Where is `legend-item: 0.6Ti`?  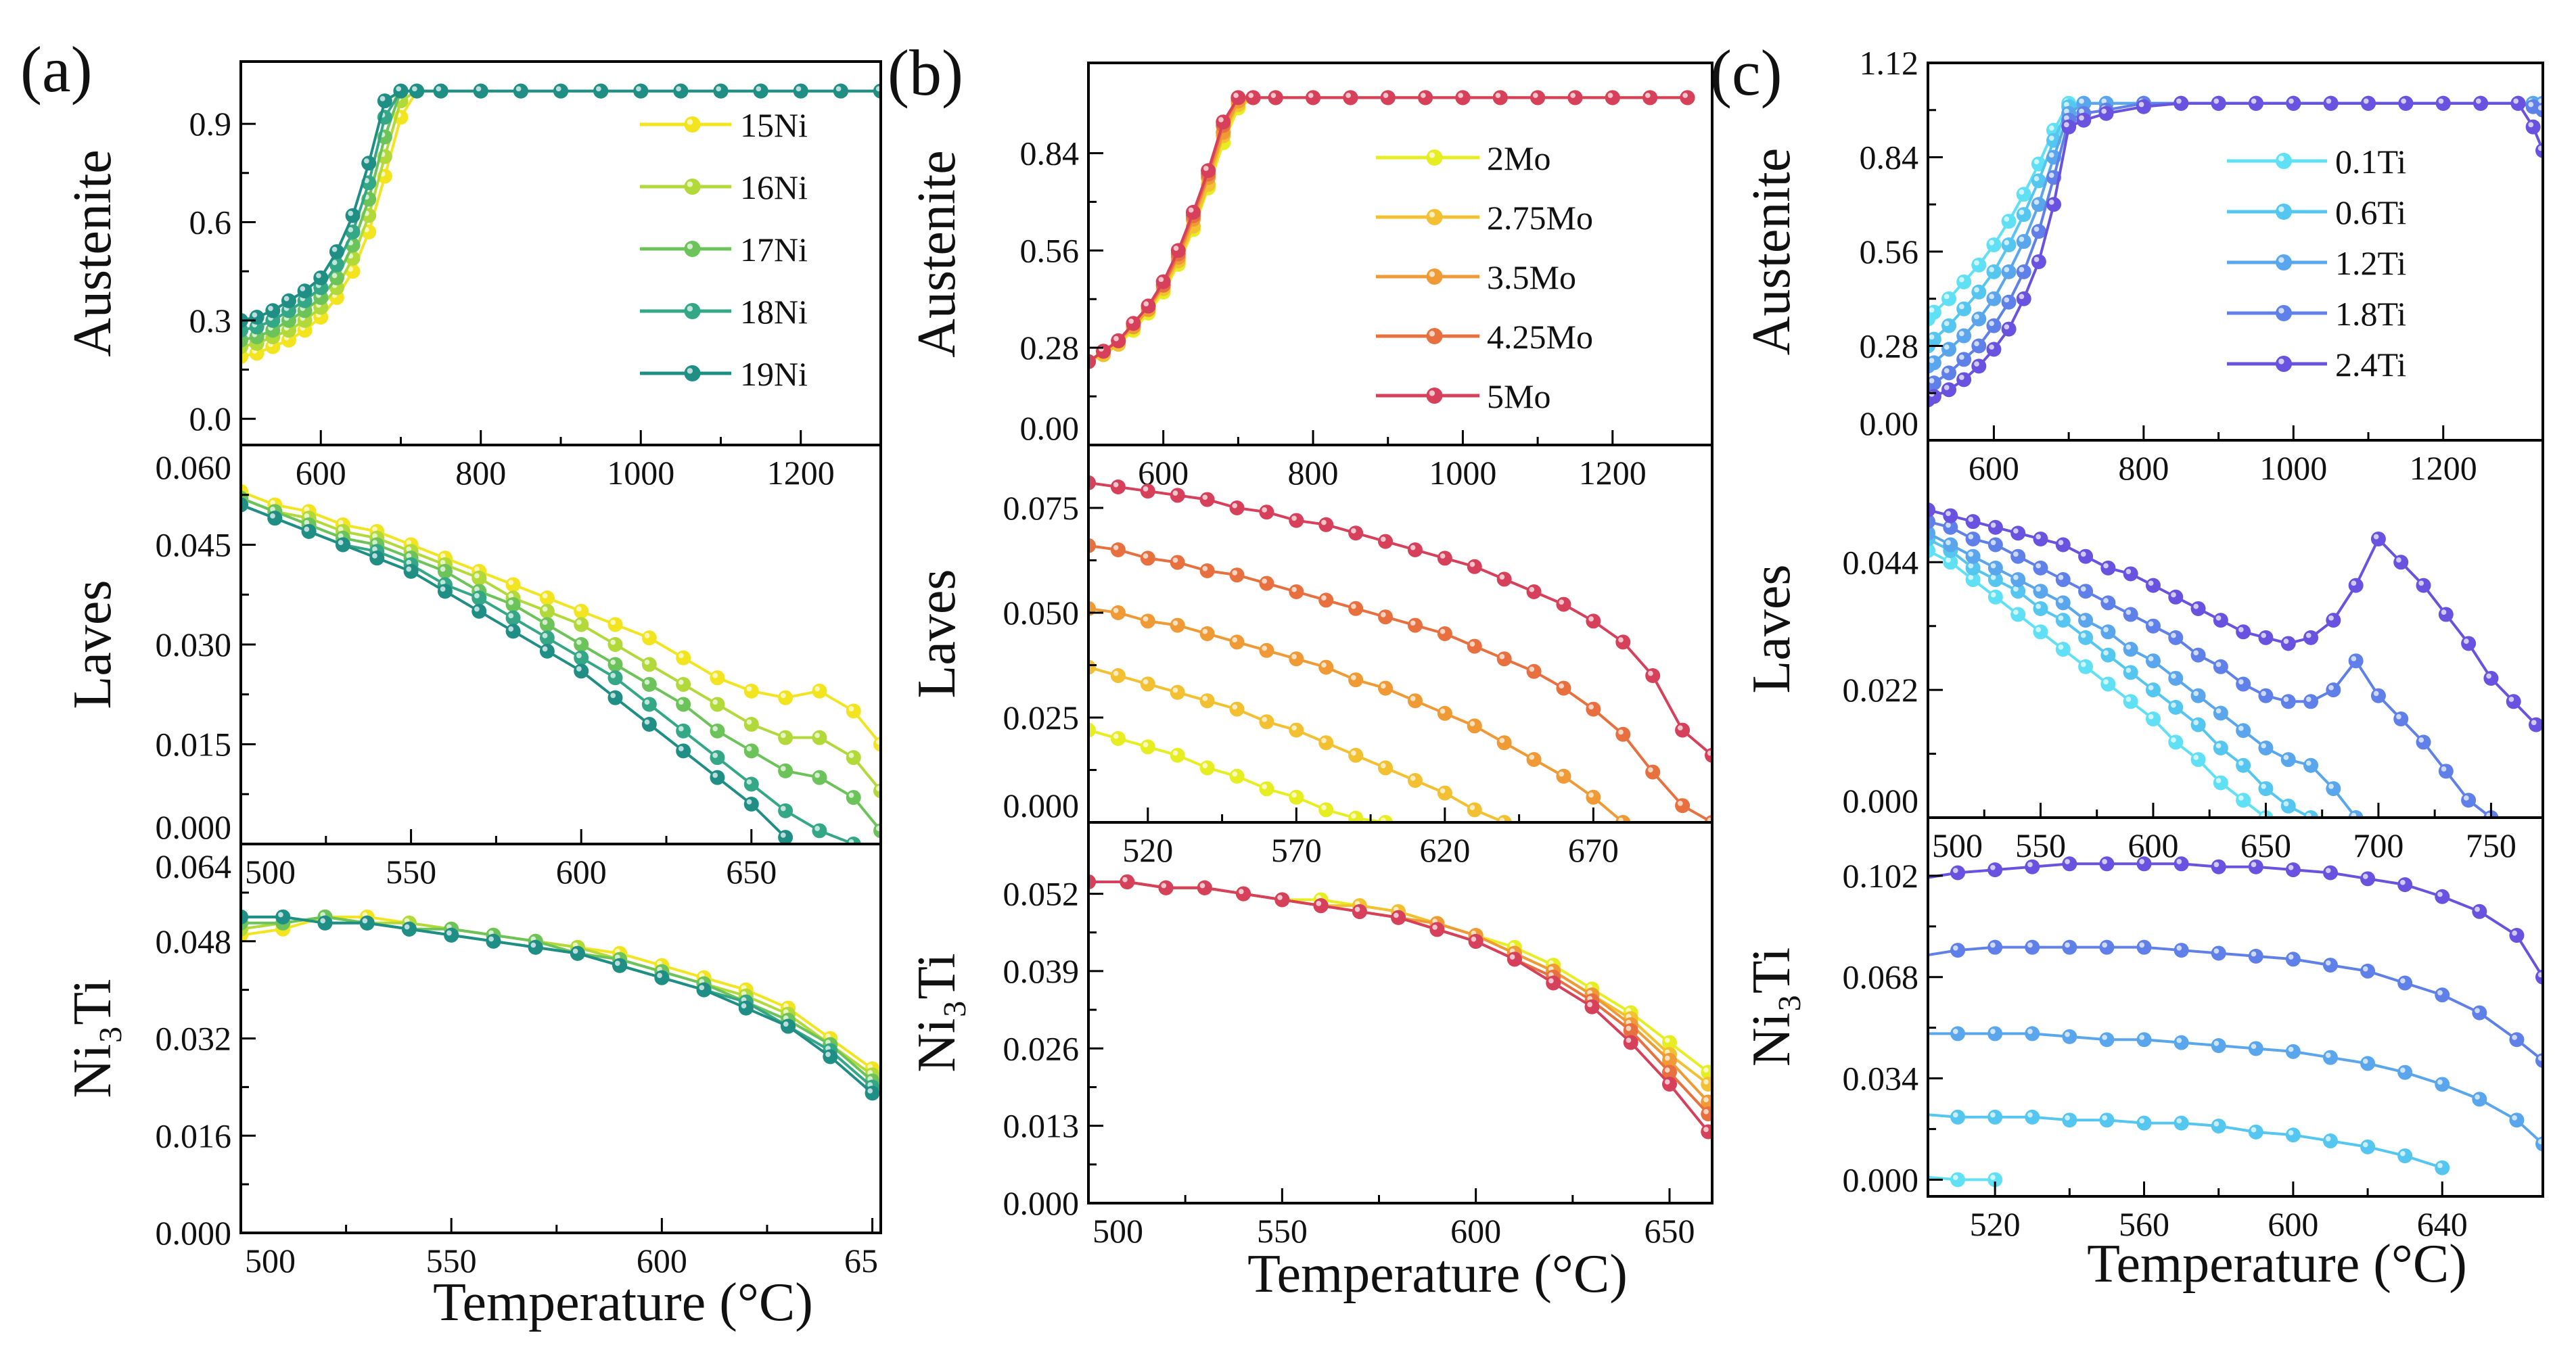
legend-item: 0.6Ti is located at coordinates (2316, 212).